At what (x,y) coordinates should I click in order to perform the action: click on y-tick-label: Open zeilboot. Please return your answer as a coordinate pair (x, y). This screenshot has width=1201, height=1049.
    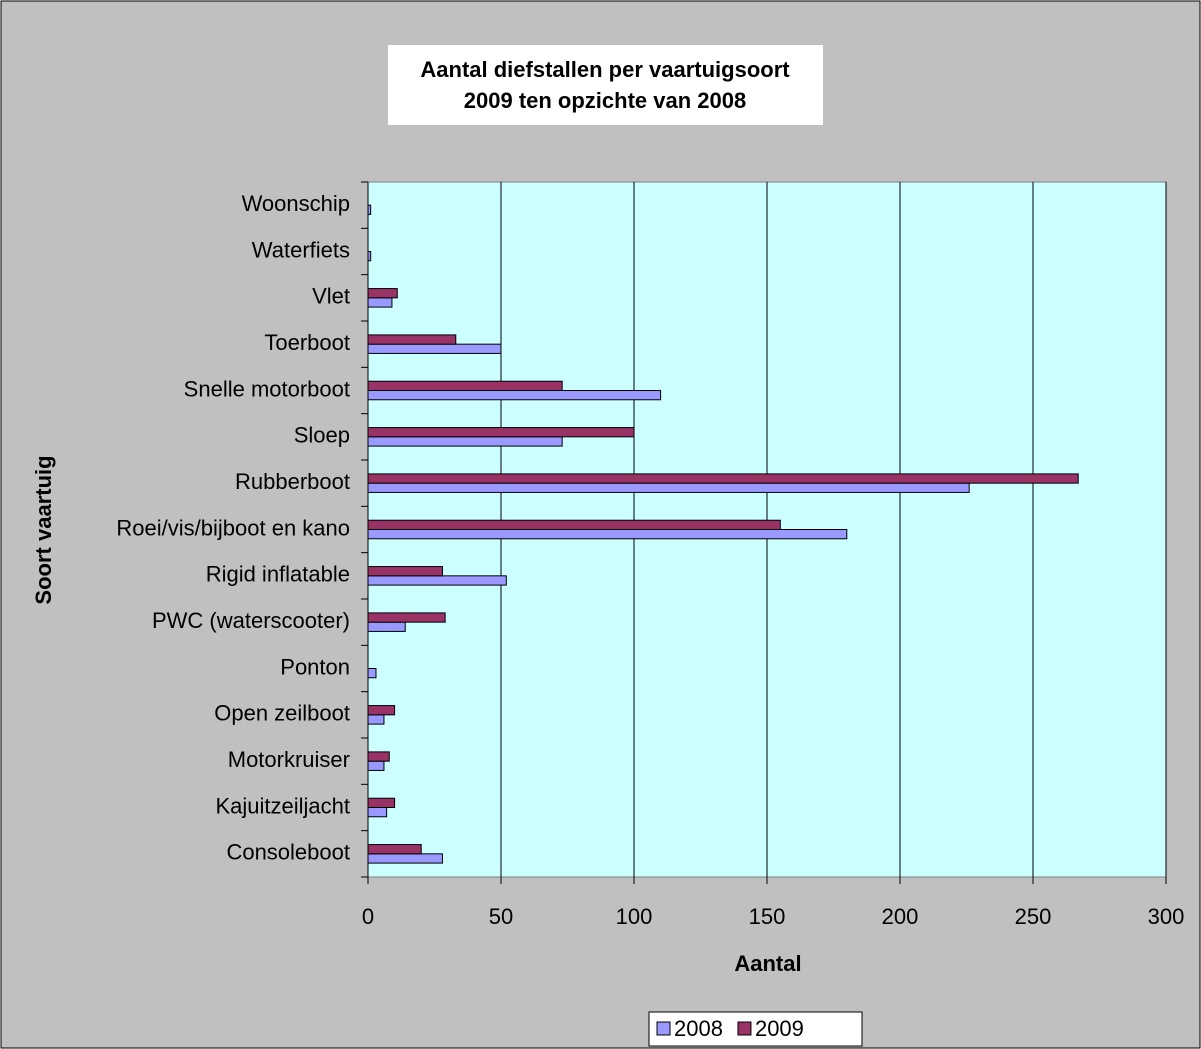
    Looking at the image, I should click on (282, 713).